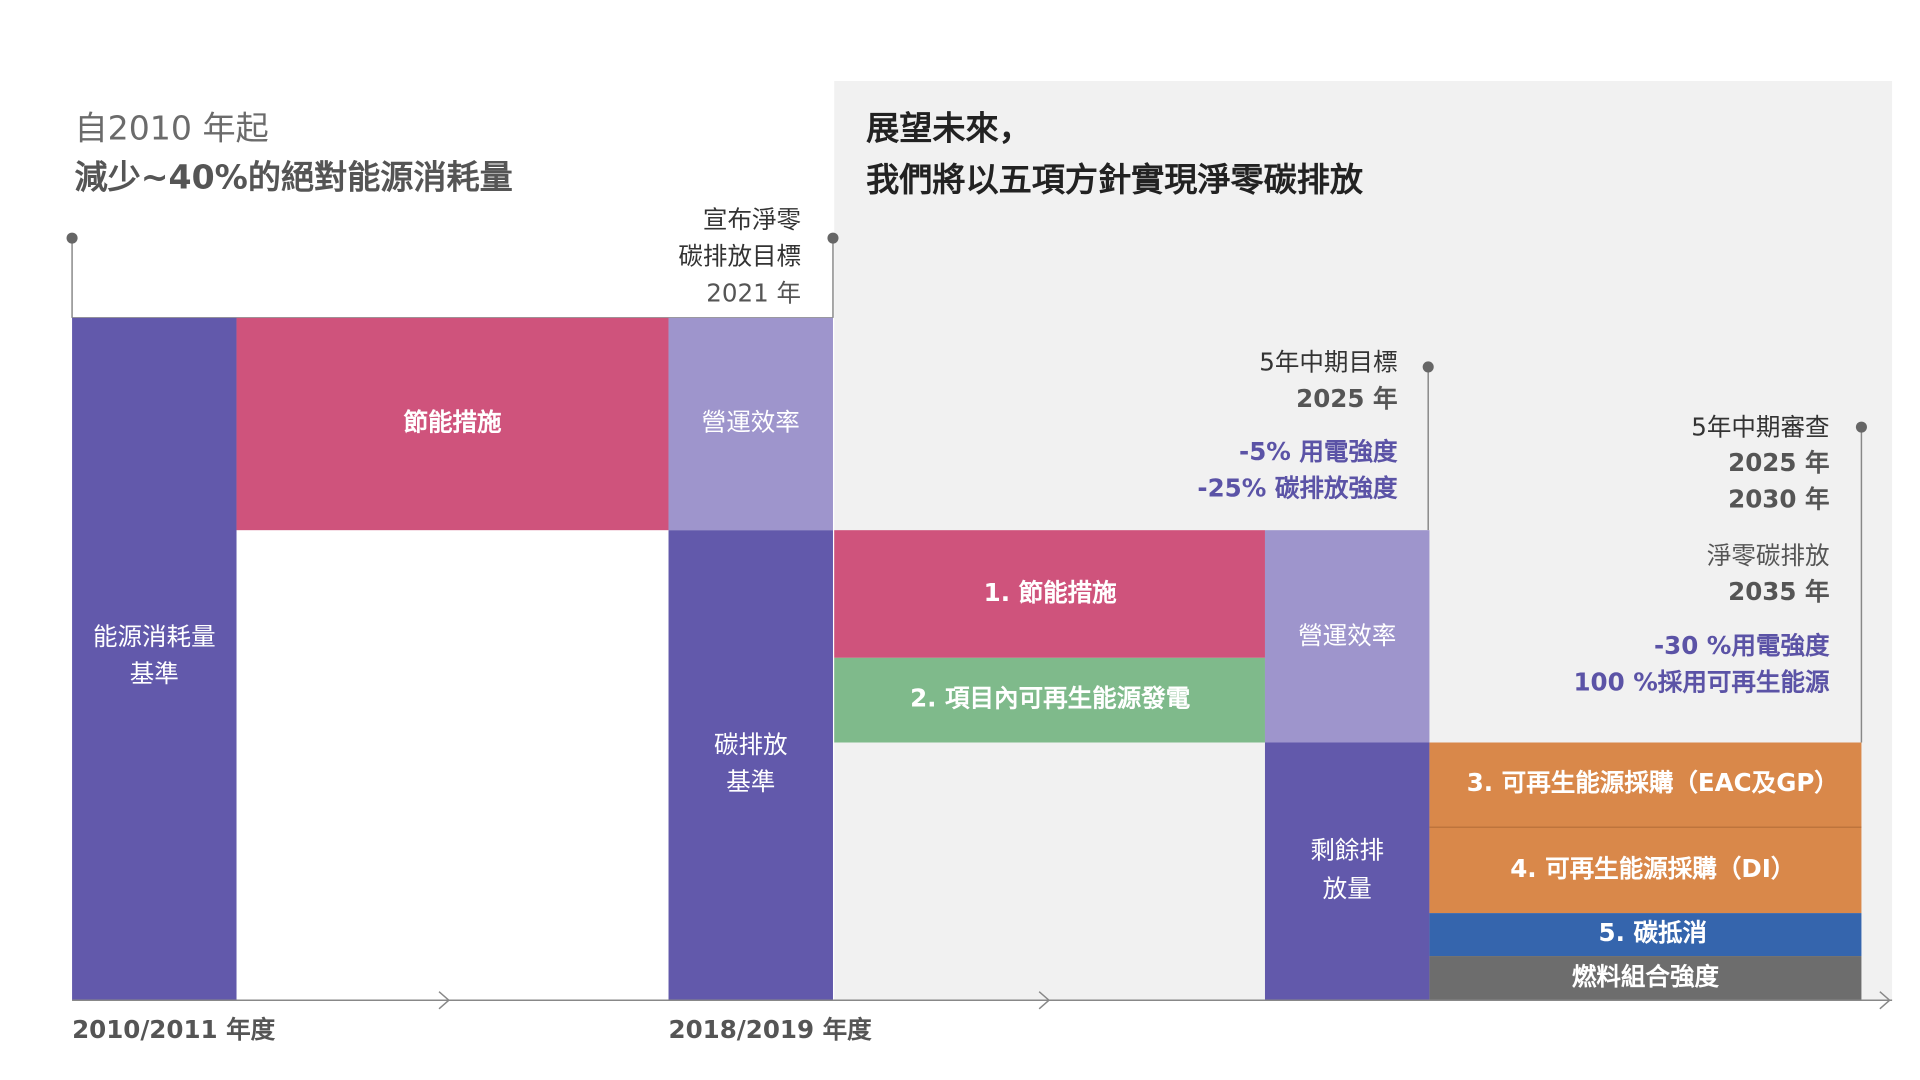  I want to click on axis-label: 2010/2011 年度, so click(174, 1029).